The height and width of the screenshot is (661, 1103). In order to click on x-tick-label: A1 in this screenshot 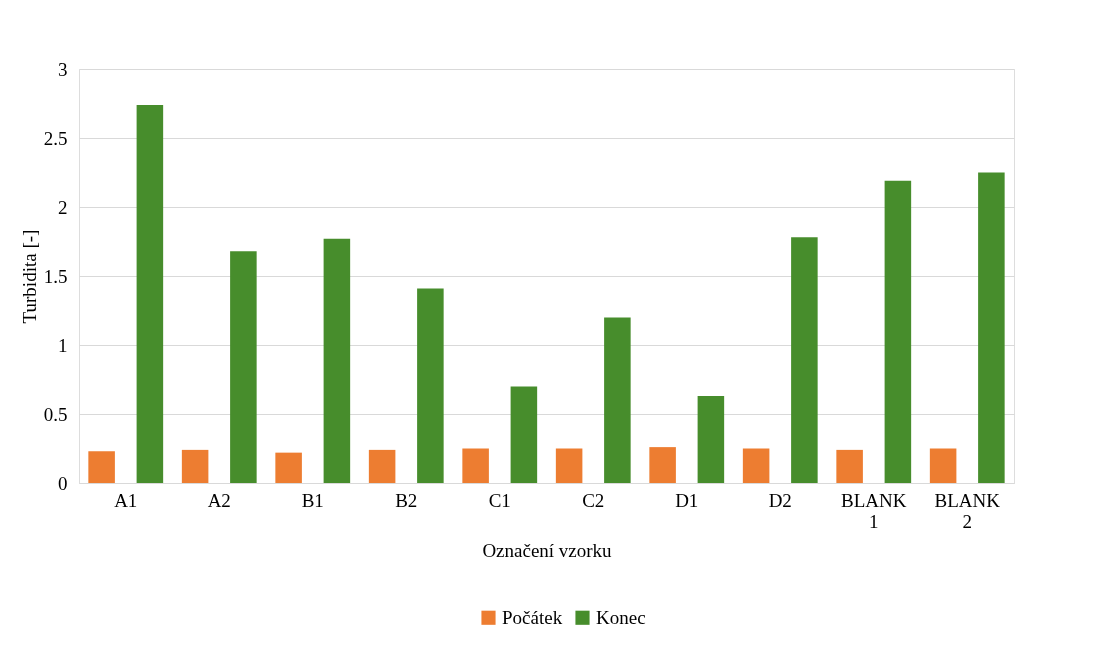, I will do `click(126, 500)`.